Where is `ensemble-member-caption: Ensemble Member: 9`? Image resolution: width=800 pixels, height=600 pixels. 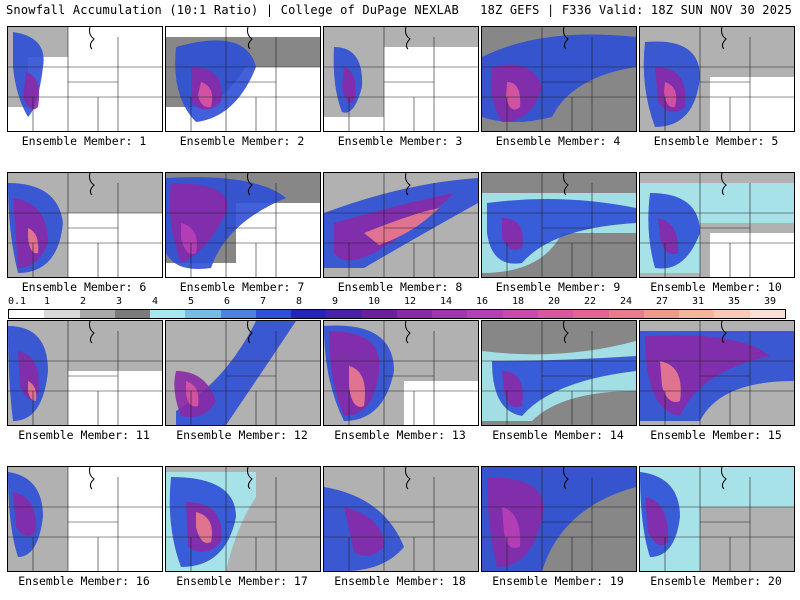
ensemble-member-caption: Ensemble Member: 9 is located at coordinates (558, 287).